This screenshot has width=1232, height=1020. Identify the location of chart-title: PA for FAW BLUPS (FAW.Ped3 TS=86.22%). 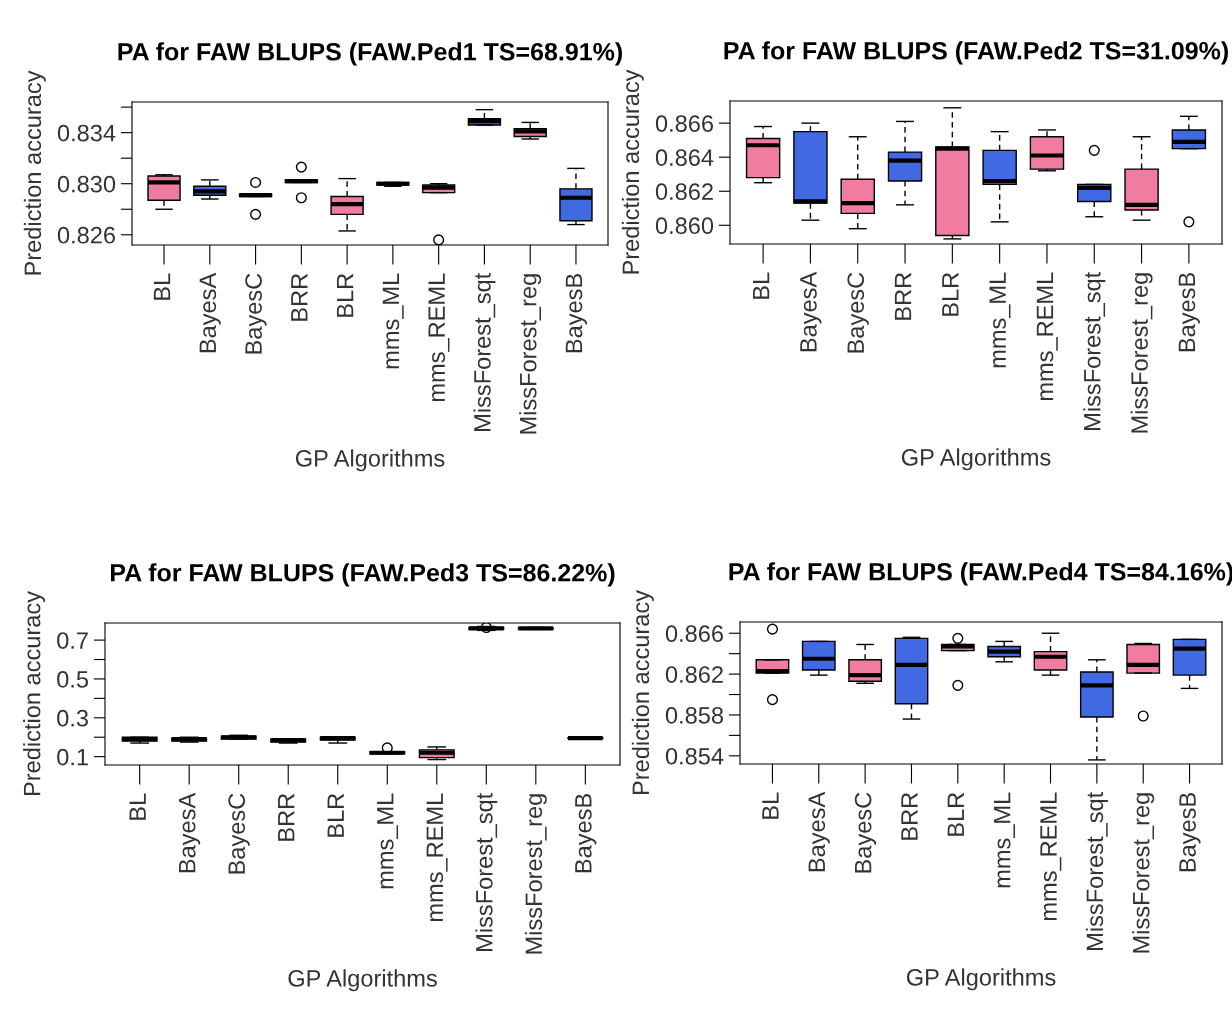
(362, 575).